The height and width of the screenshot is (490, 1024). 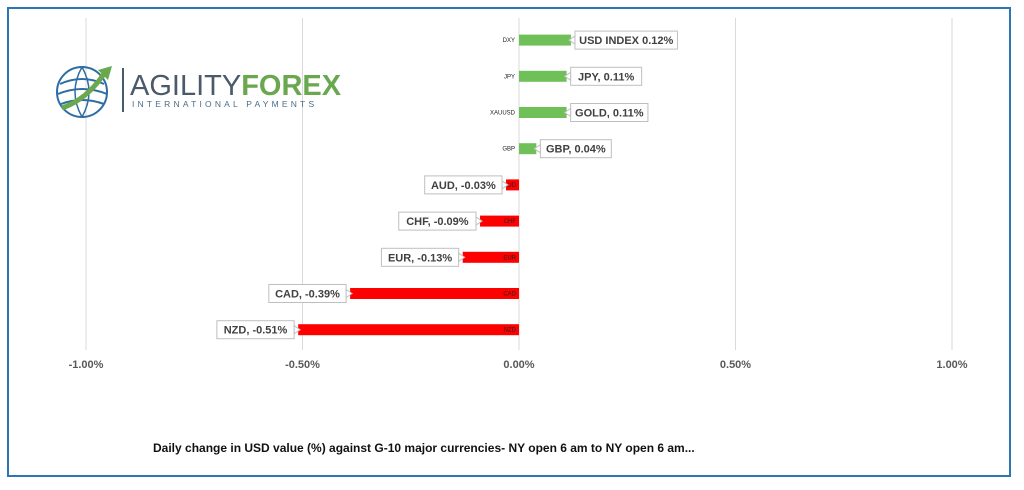 What do you see at coordinates (576, 150) in the screenshot?
I see `data-label: GBP, 0.04%` at bounding box center [576, 150].